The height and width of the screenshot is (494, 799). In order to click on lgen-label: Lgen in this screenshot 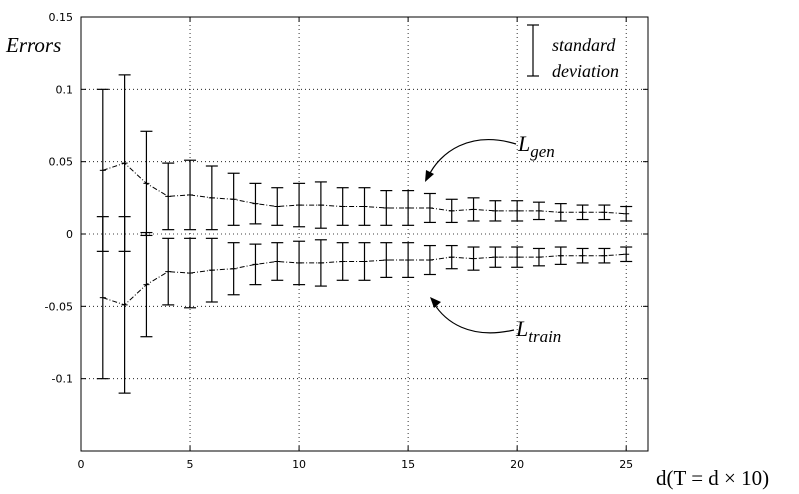, I will do `click(536, 146)`.